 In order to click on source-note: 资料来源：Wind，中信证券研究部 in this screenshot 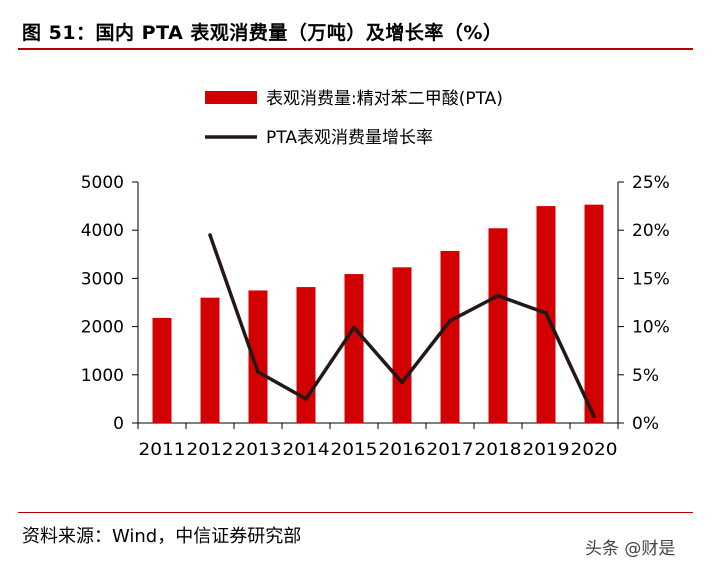, I will do `click(162, 536)`.